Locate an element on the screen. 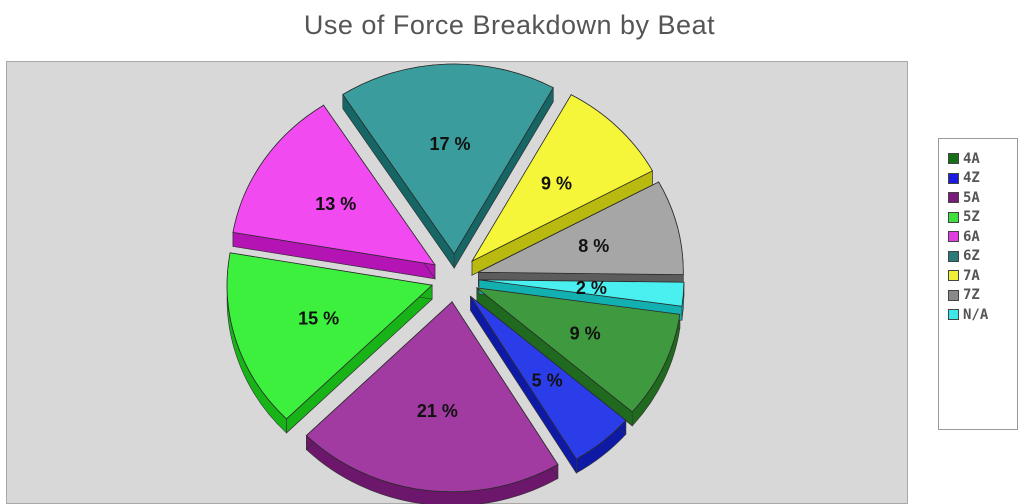  legend-label: 7A is located at coordinates (971, 275).